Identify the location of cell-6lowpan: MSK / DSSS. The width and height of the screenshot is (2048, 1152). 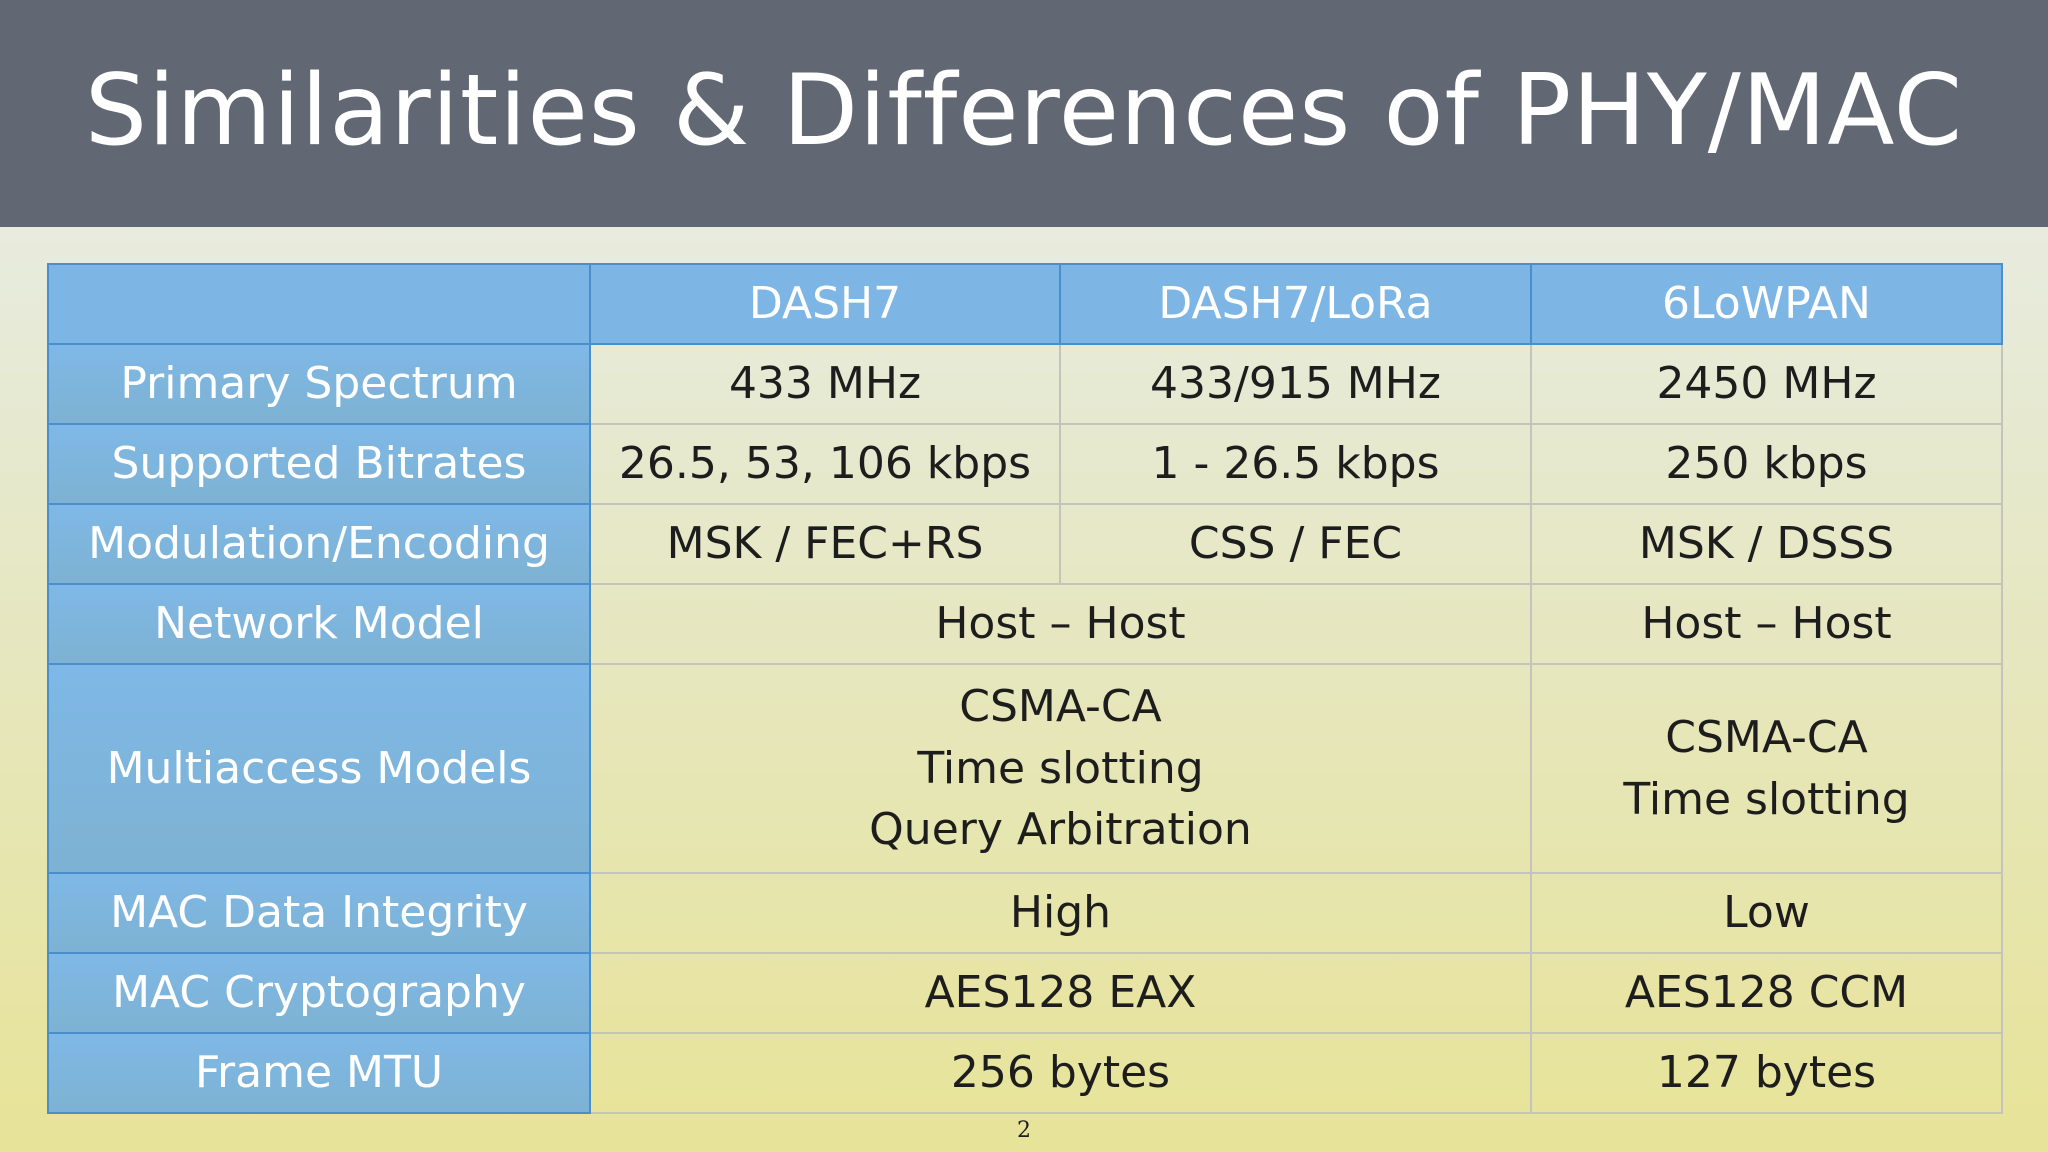
(1766, 544).